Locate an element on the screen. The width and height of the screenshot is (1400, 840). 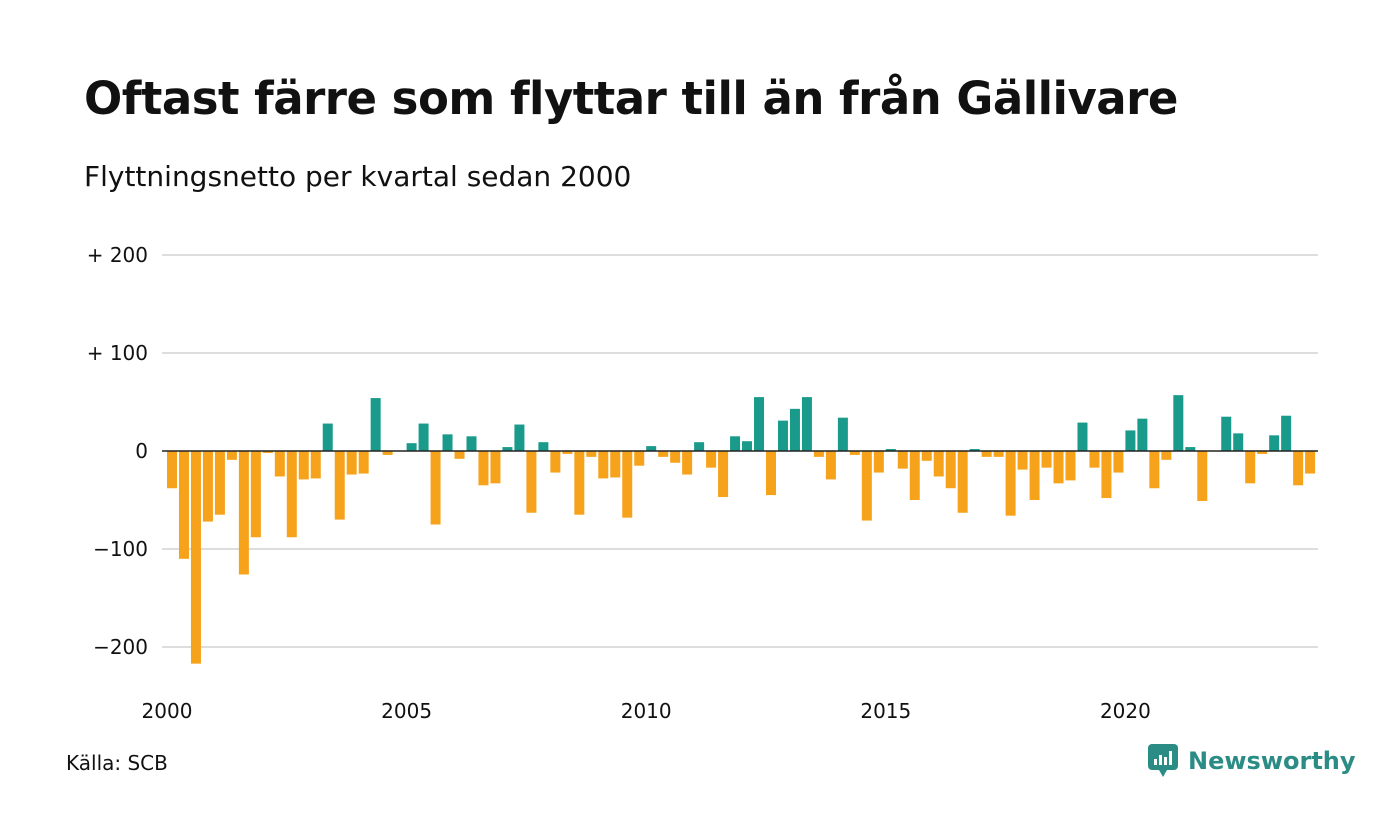
bar-2002-q4 is located at coordinates (303, 465).